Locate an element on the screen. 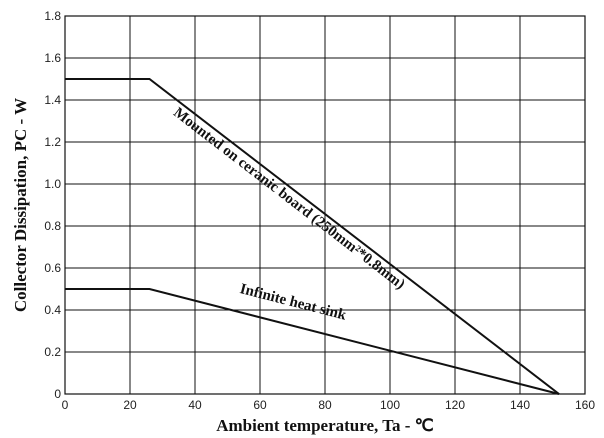 The image size is (604, 438). x-tick-label: 140 is located at coordinates (520, 405).